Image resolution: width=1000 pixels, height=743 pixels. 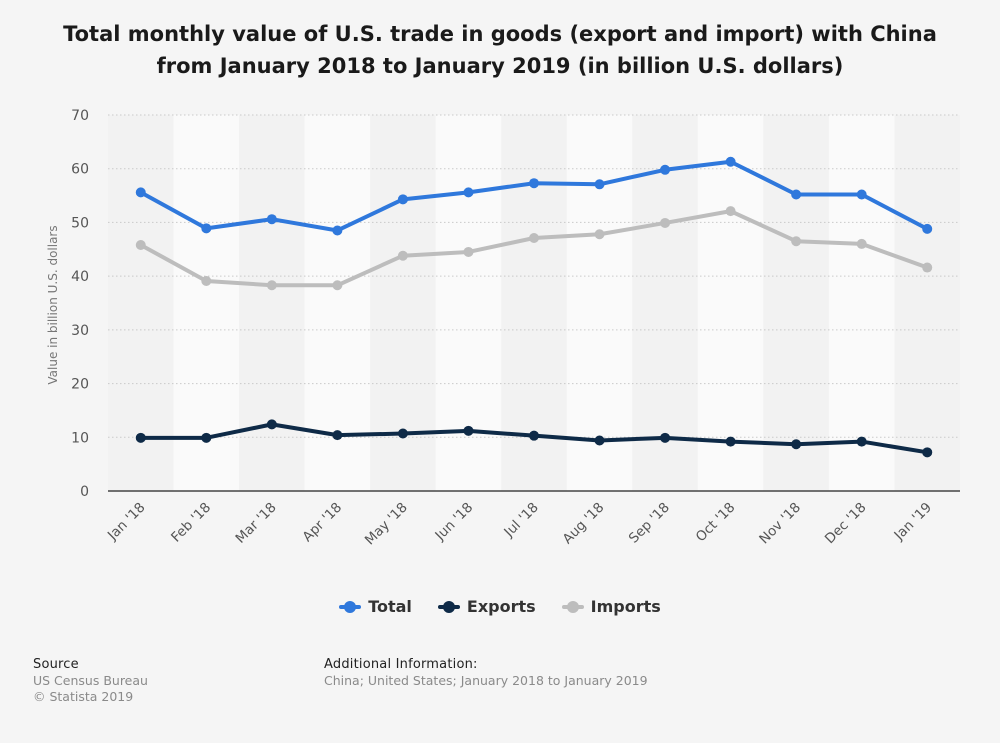 I want to click on y-tick-label: 20, so click(x=80, y=385).